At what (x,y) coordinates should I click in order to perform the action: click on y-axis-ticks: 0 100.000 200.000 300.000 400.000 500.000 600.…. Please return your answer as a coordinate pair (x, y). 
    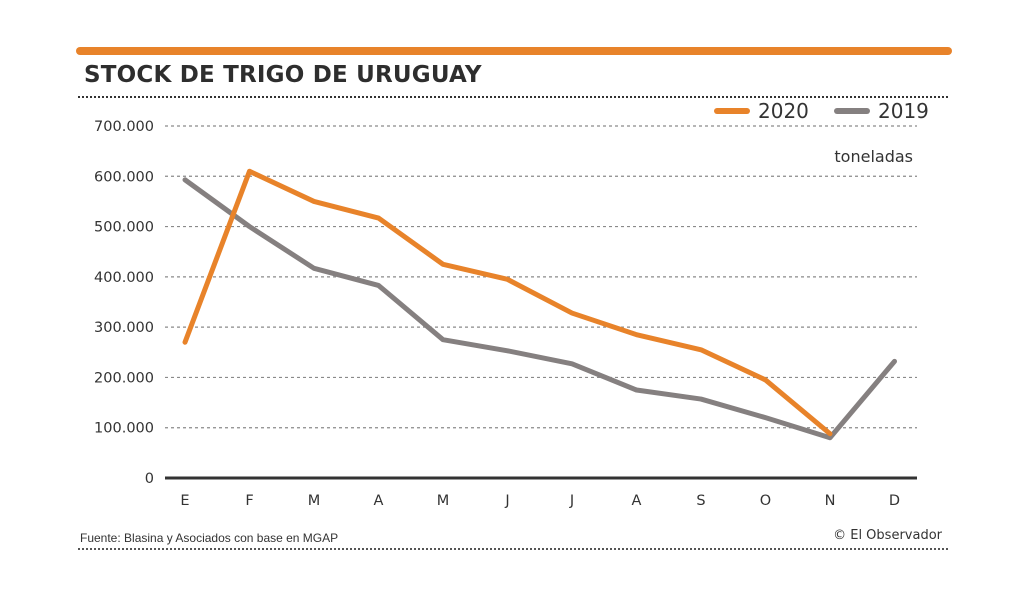
    Looking at the image, I should click on (124, 303).